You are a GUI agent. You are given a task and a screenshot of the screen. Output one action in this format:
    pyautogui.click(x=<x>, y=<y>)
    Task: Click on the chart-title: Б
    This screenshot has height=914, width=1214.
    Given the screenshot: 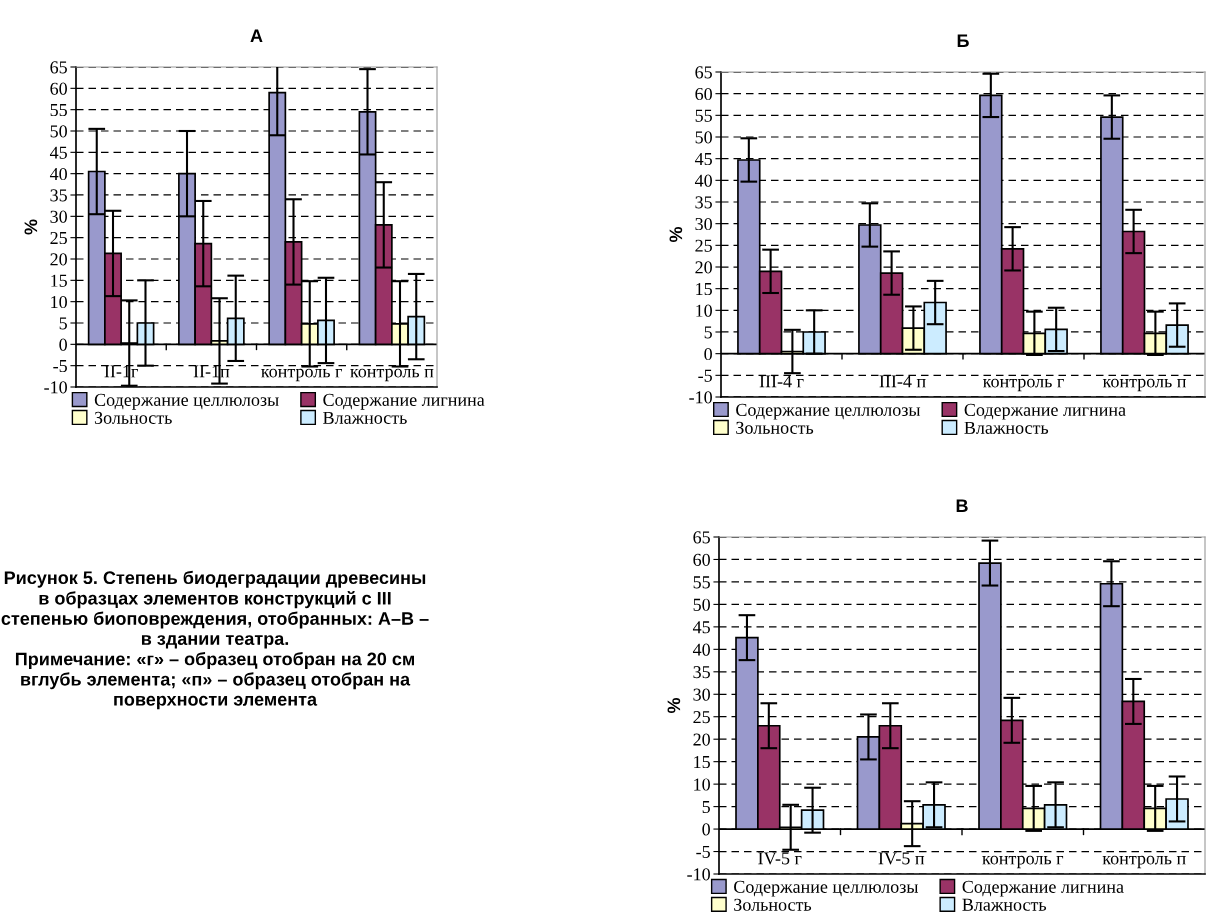 What is the action you would take?
    pyautogui.click(x=963, y=40)
    